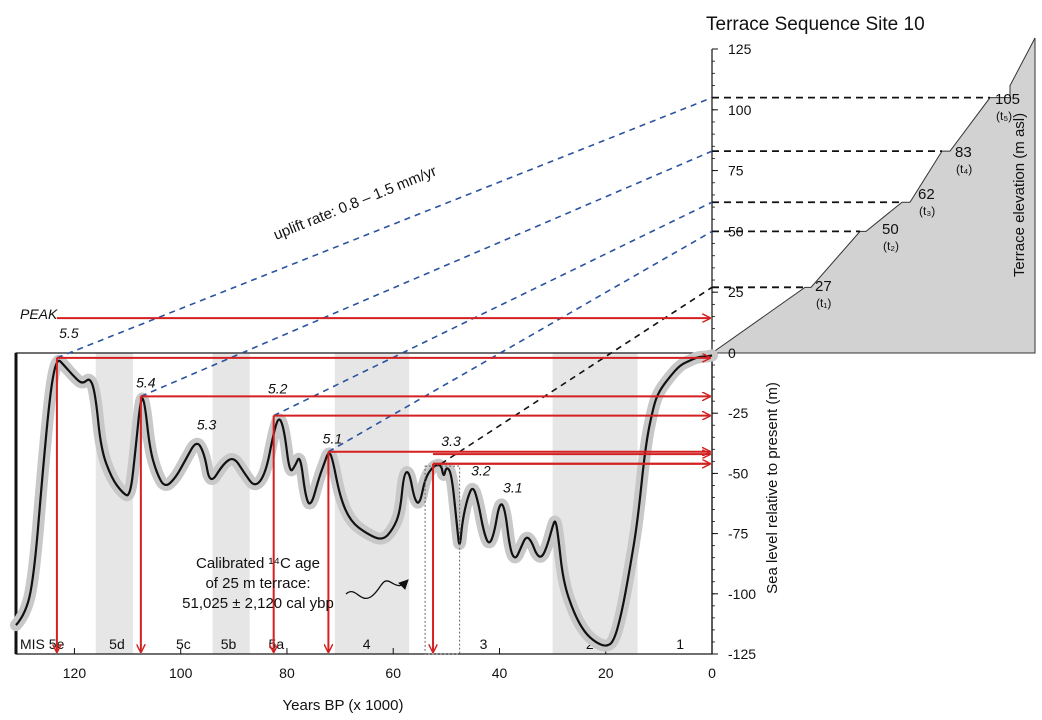 The image size is (1042, 720). What do you see at coordinates (823, 303) in the screenshot?
I see `terrace-id-label: (t₁)` at bounding box center [823, 303].